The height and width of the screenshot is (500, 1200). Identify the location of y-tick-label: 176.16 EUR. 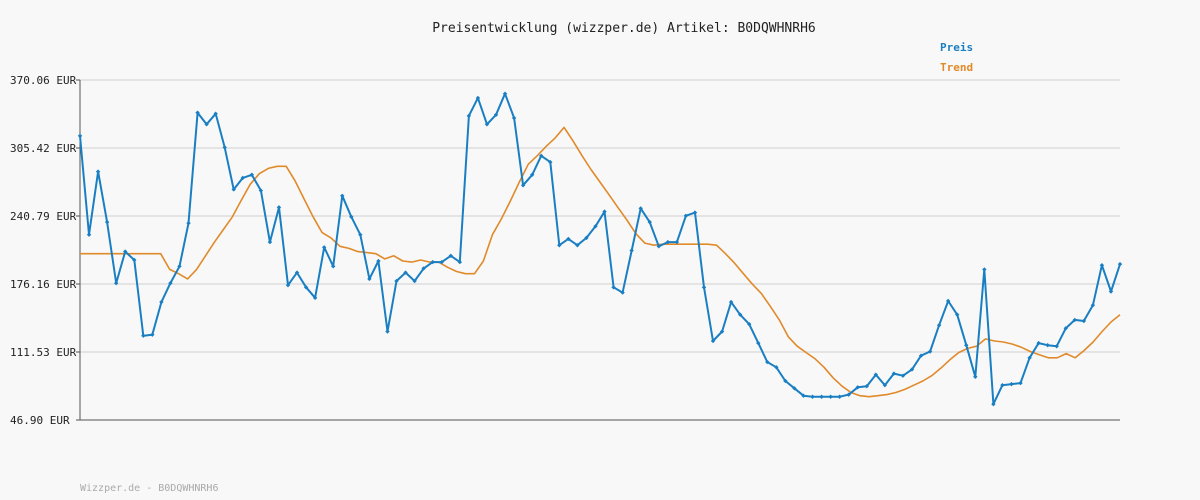
(43, 284).